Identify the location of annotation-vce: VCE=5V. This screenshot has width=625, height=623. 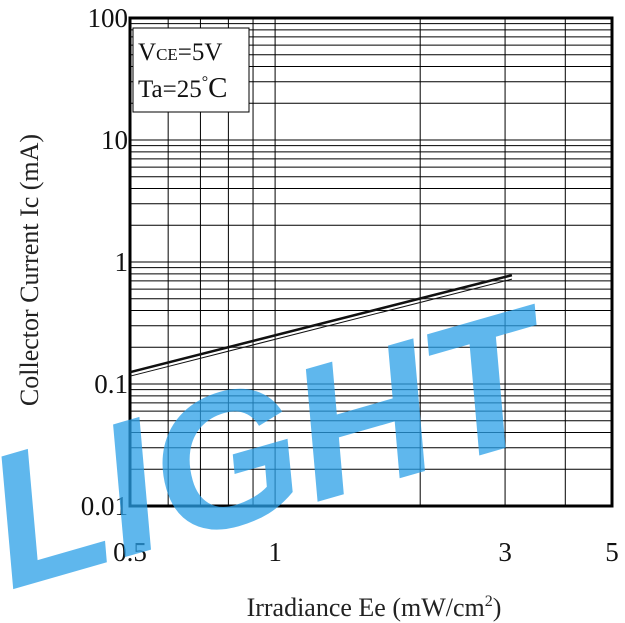
(180, 52).